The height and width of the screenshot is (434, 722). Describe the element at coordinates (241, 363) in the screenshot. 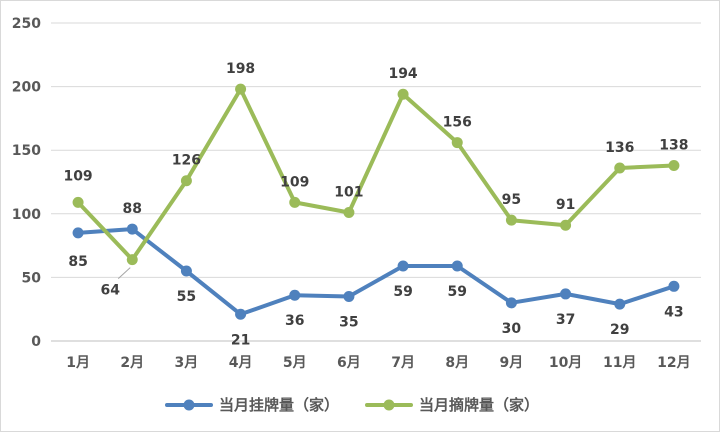

I see `x-tick-label: 4月` at that location.